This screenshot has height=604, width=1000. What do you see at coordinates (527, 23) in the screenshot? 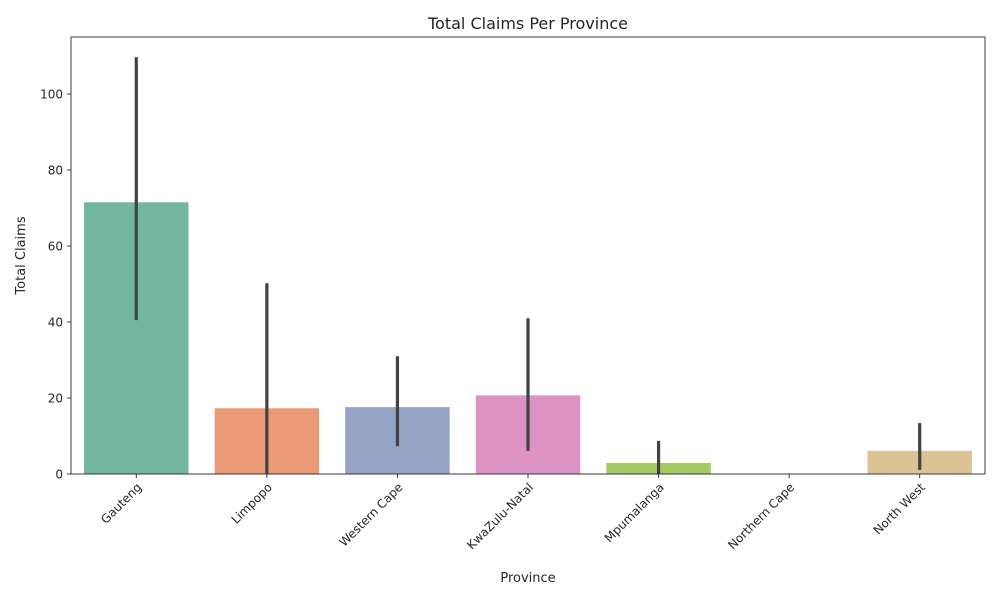
I see `chart-title: Total Claims Per Province` at bounding box center [527, 23].